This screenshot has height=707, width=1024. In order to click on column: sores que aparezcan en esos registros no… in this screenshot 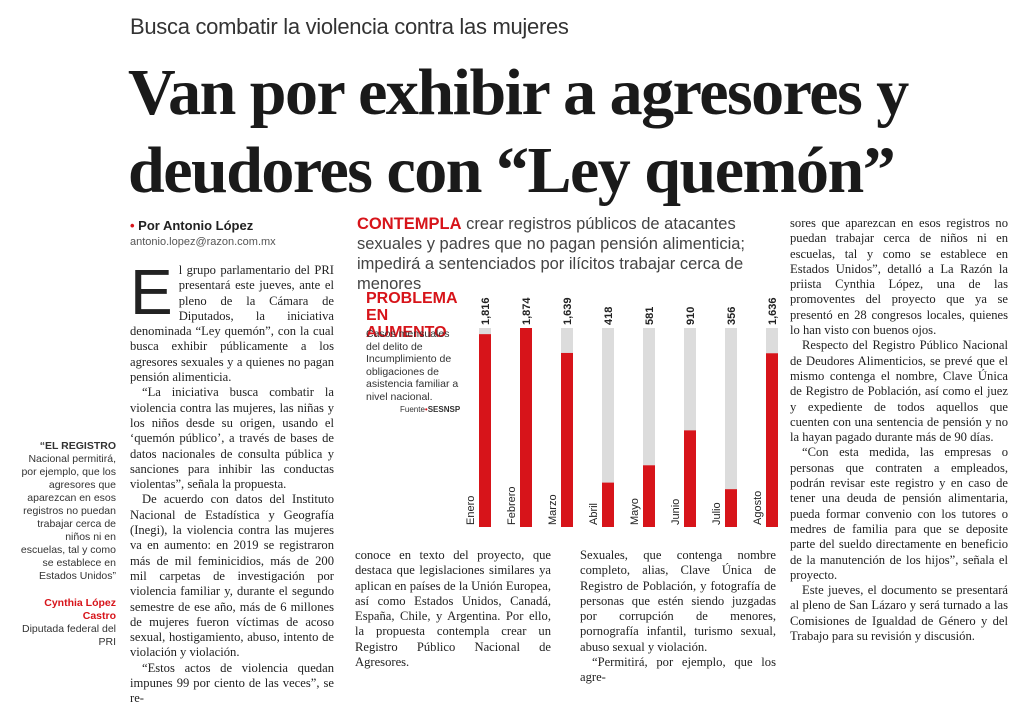, I will do `click(899, 430)`.